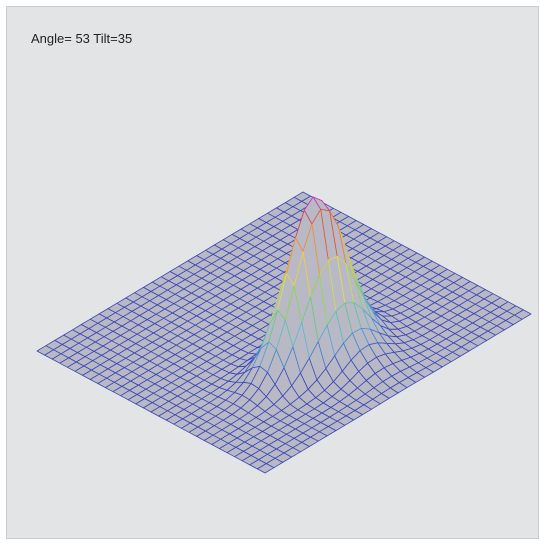 Image resolution: width=548 pixels, height=546 pixels. Describe the element at coordinates (82, 38) in the screenshot. I see `view-angle-tilt-label: Angle= 53 Tilt=35` at that location.